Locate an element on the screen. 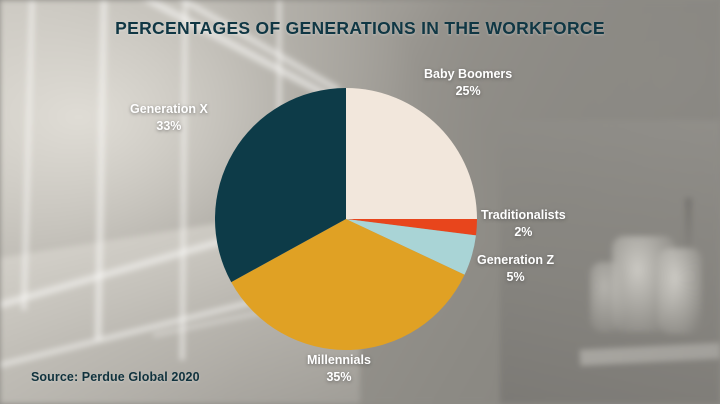  pie-slice-generation-x is located at coordinates (280, 185).